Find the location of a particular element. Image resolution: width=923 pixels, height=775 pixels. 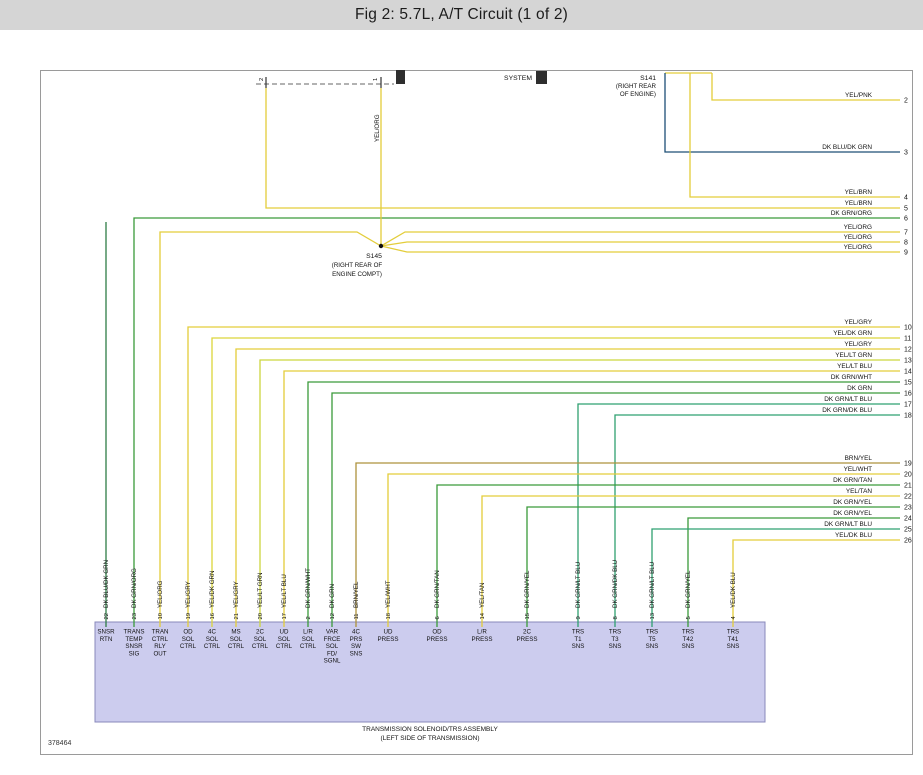

assembly-pin-number: 15 is located at coordinates (528, 616).